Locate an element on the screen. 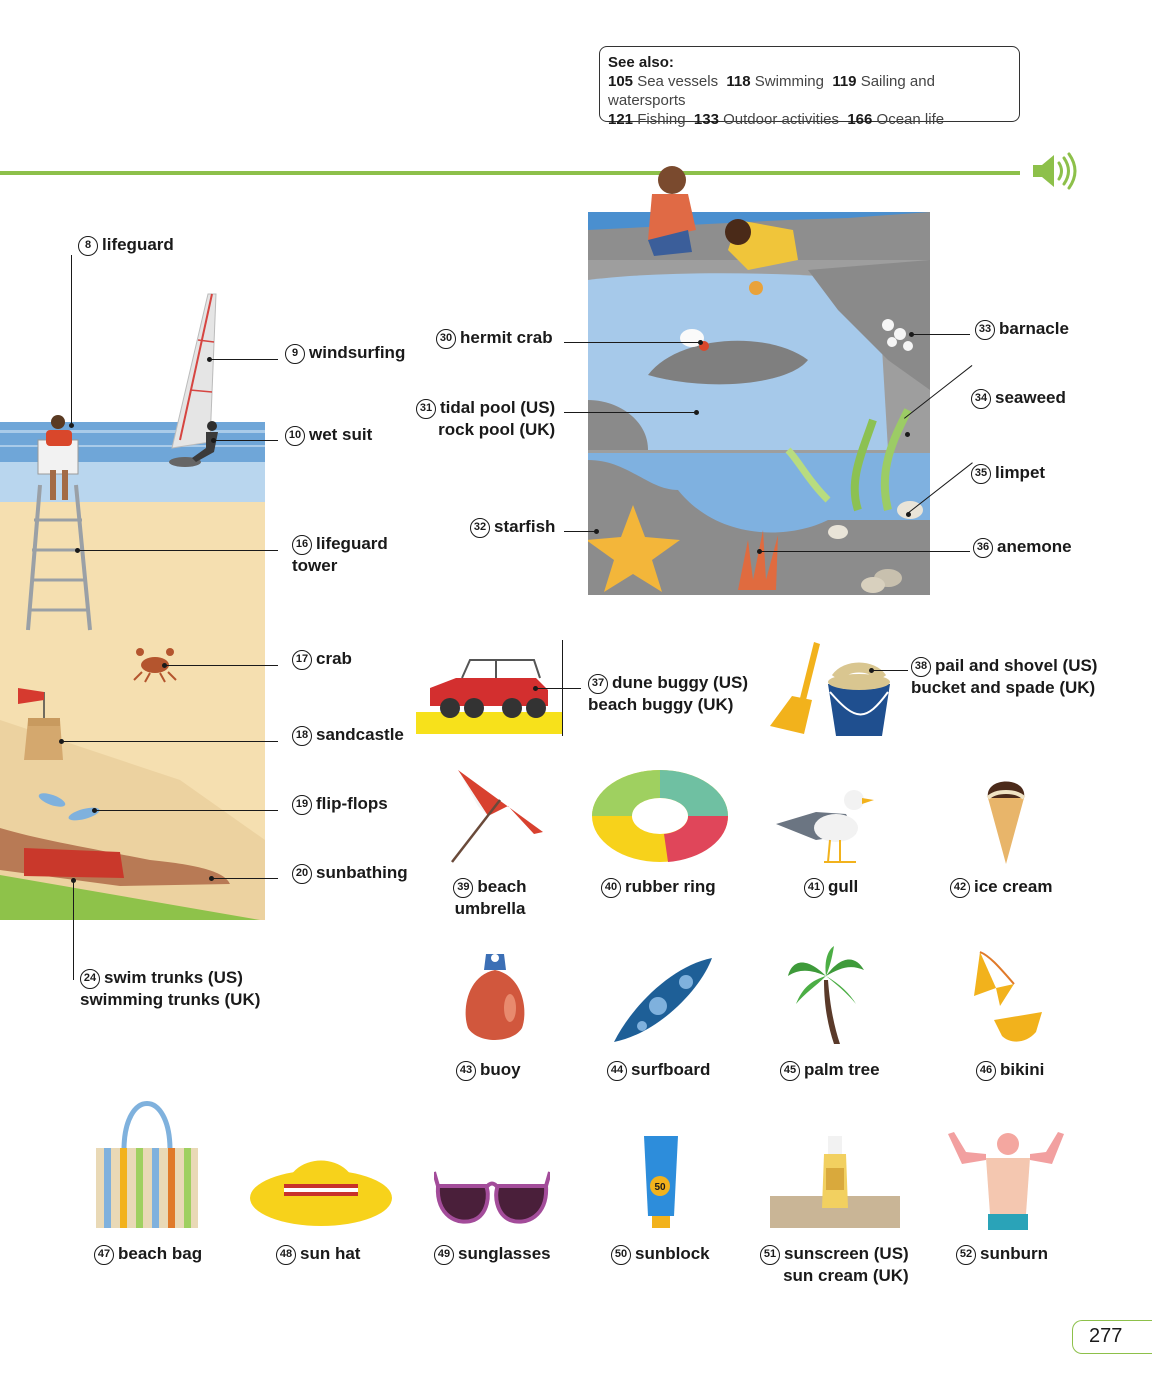 The width and height of the screenshot is (1152, 1376). ref-topic: Ocean life is located at coordinates (910, 119).